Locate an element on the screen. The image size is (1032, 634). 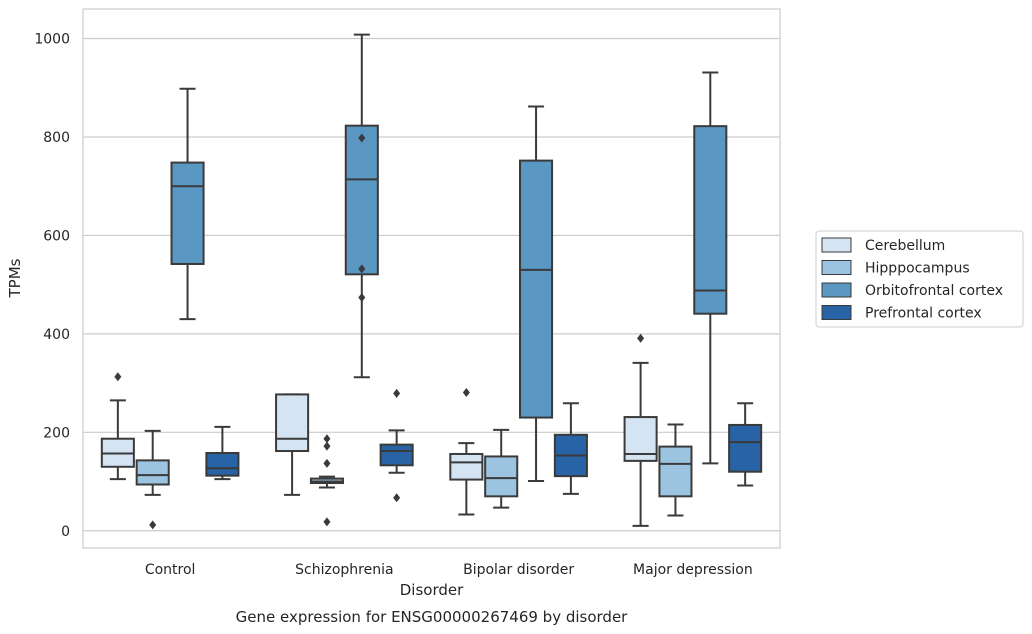
y-axis-title: TPMs is located at coordinates (15, 278).